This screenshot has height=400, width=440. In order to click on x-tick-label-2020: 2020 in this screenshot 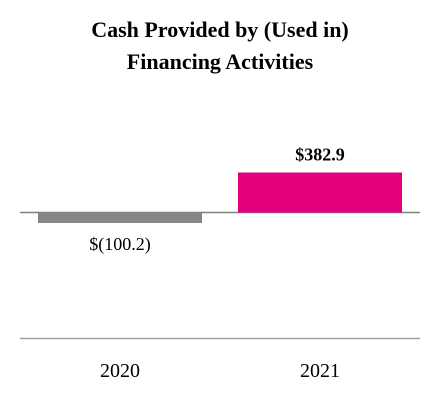, I will do `click(120, 371)`.